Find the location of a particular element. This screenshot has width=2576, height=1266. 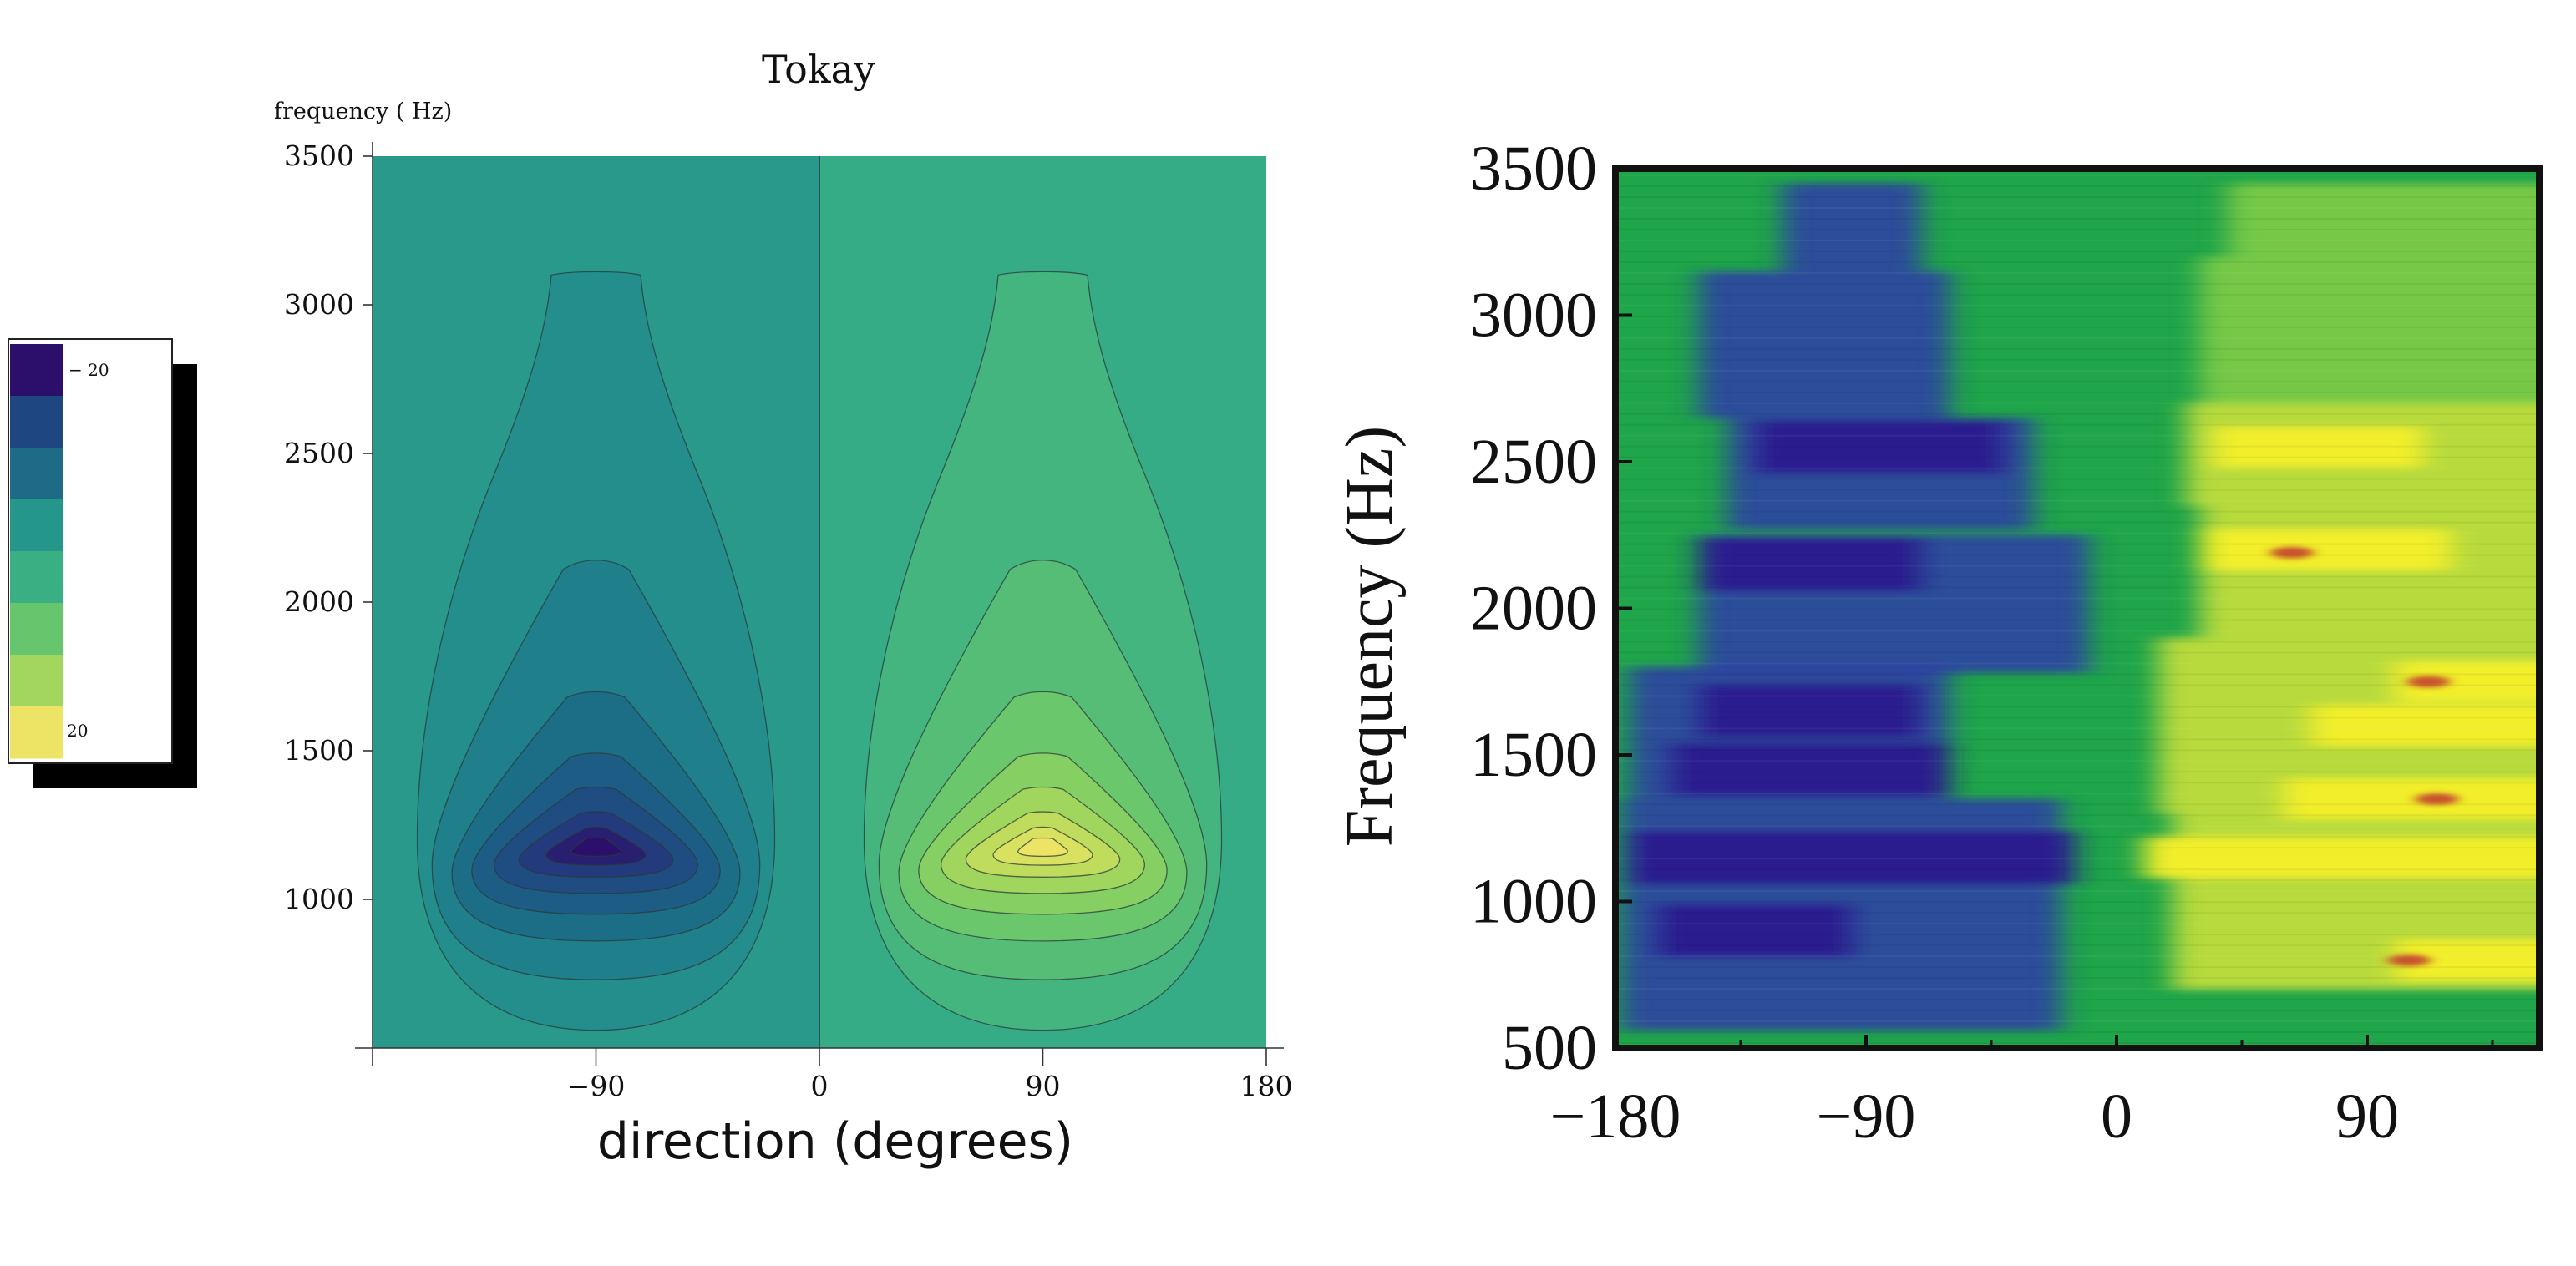

heatmap-y-tick-label: 1500 is located at coordinates (1533, 755).